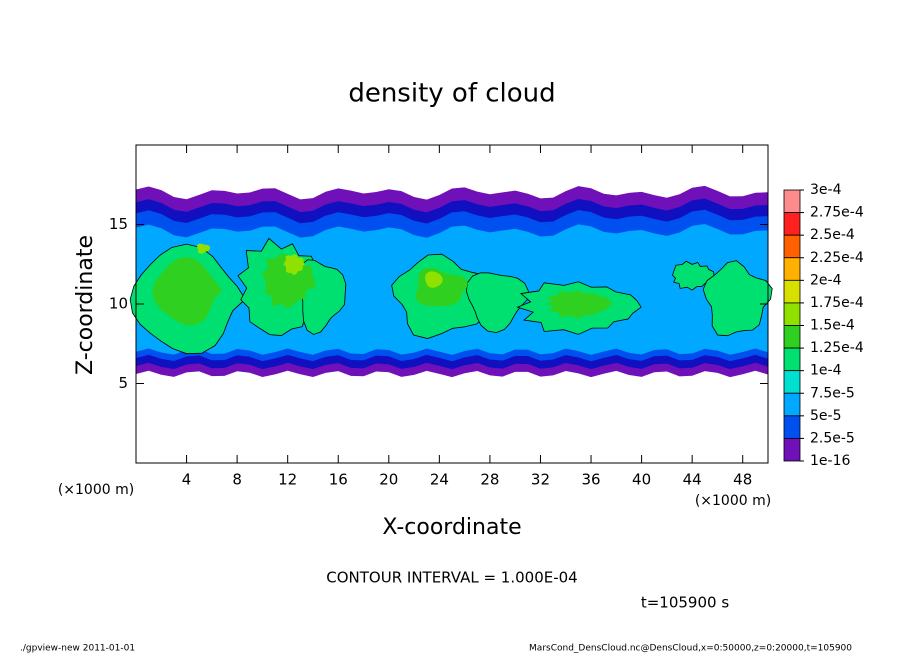 Image resolution: width=904 pixels, height=654 pixels. Describe the element at coordinates (832, 326) in the screenshot. I see `colorbar-label: 1.5e-4` at that location.